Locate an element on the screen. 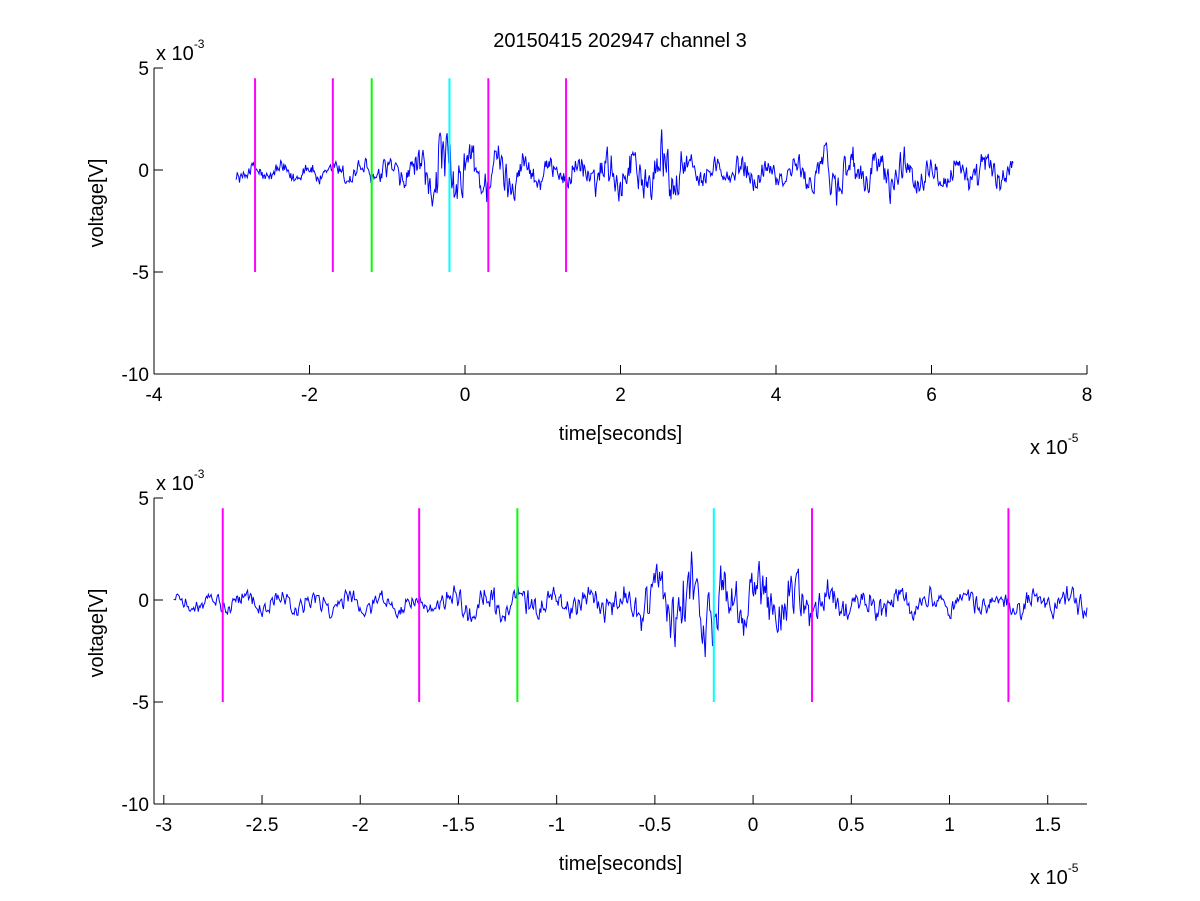 The image size is (1200, 901). x-tick-label: -0.5 is located at coordinates (654, 825).